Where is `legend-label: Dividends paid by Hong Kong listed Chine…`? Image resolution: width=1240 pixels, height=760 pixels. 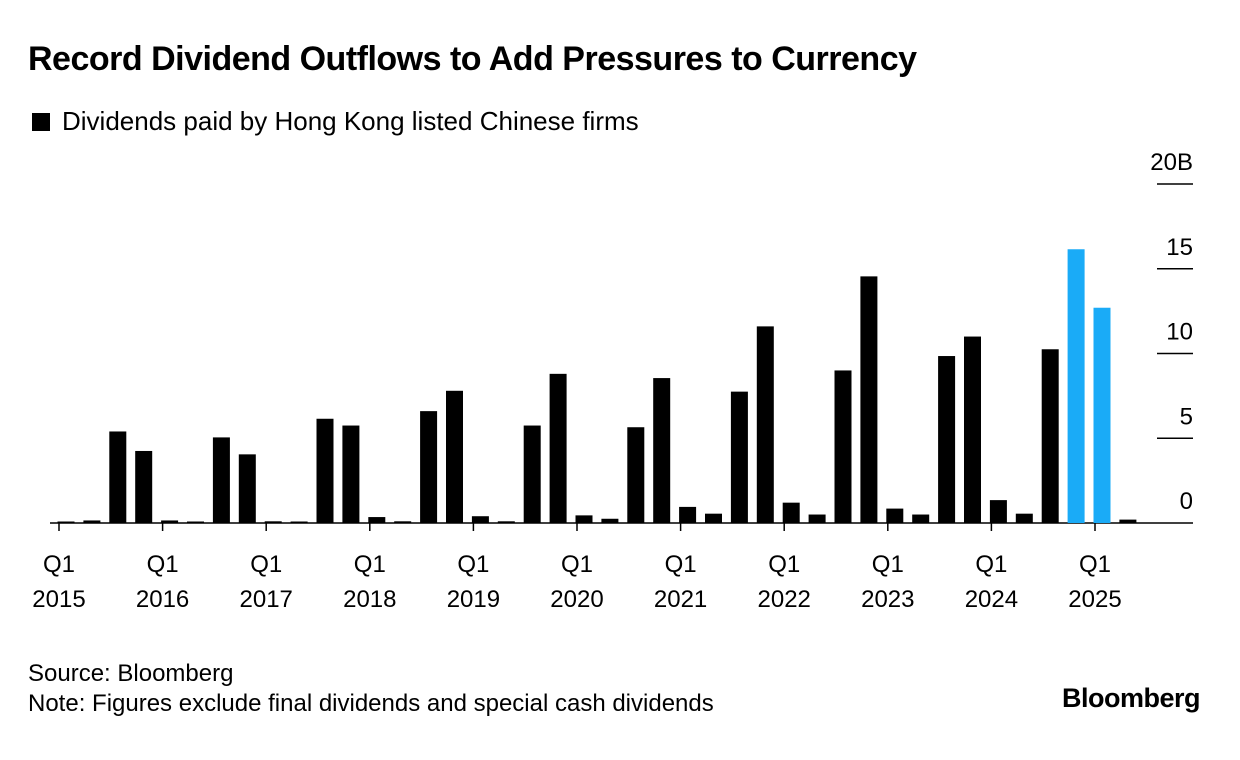
legend-label: Dividends paid by Hong Kong listed Chine… is located at coordinates (350, 121).